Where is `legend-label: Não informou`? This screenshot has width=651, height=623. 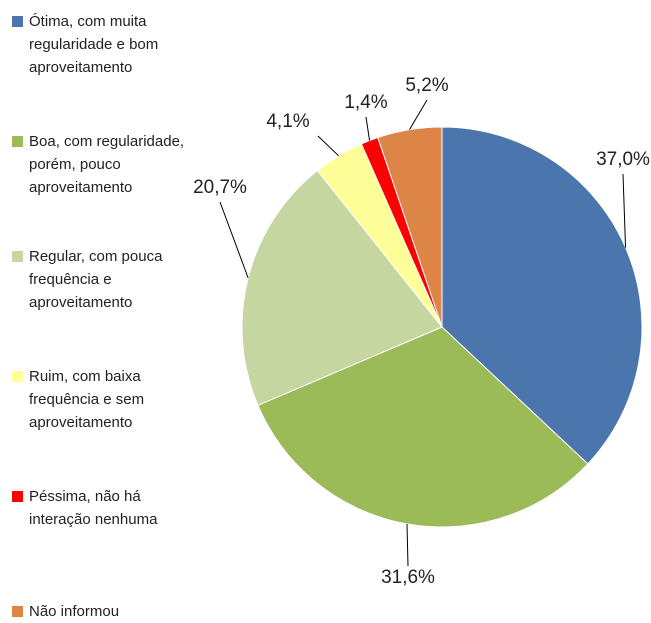 legend-label: Não informou is located at coordinates (74, 611).